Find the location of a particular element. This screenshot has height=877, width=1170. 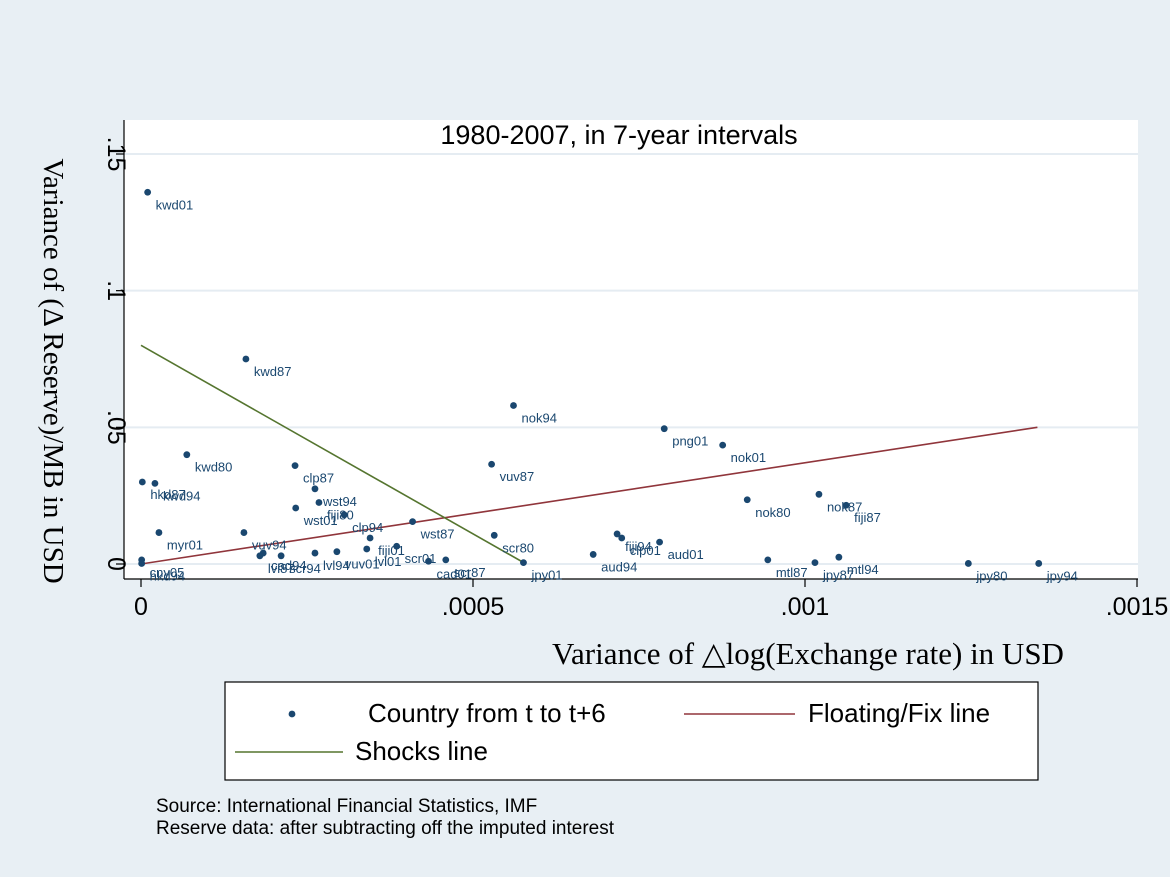

chart-title: 1980-2007, in 7-year intervals is located at coordinates (618, 135).